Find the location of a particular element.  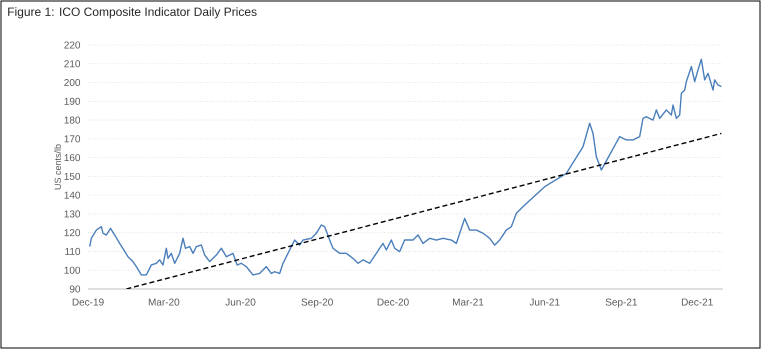

y-tick-label: 100 is located at coordinates (72, 270).